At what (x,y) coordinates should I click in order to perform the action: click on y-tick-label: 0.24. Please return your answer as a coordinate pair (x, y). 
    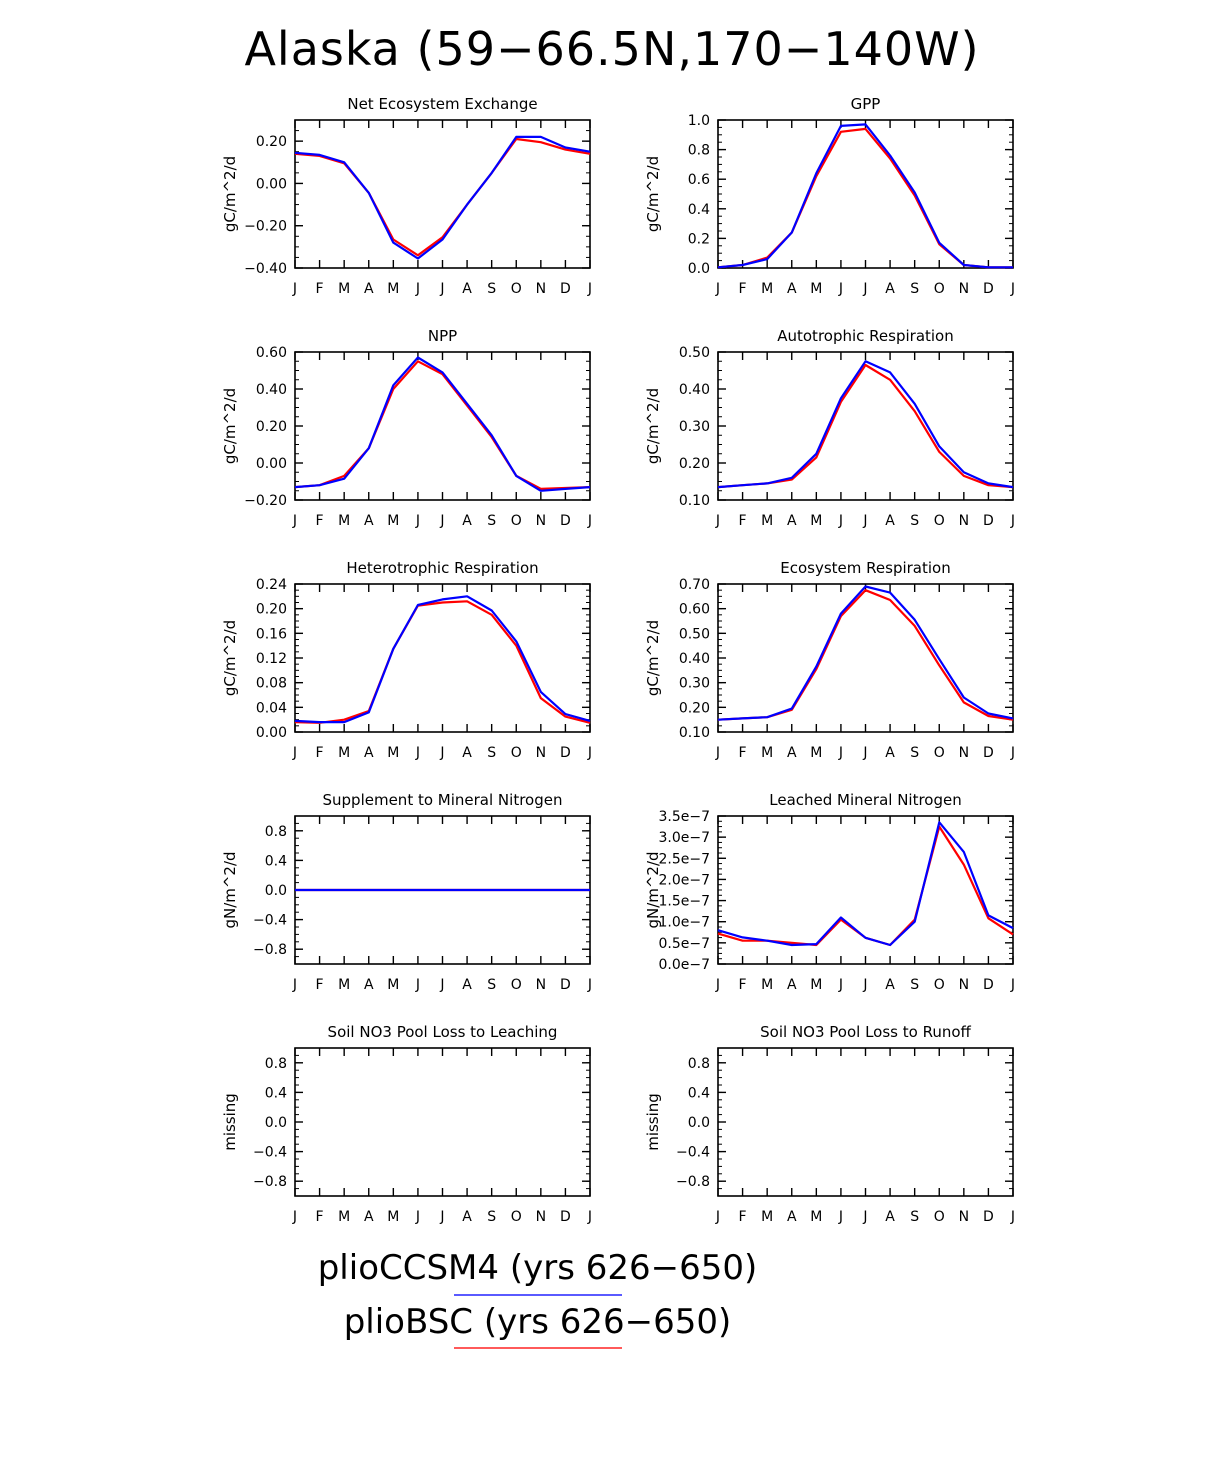
    Looking at the image, I should click on (271, 585).